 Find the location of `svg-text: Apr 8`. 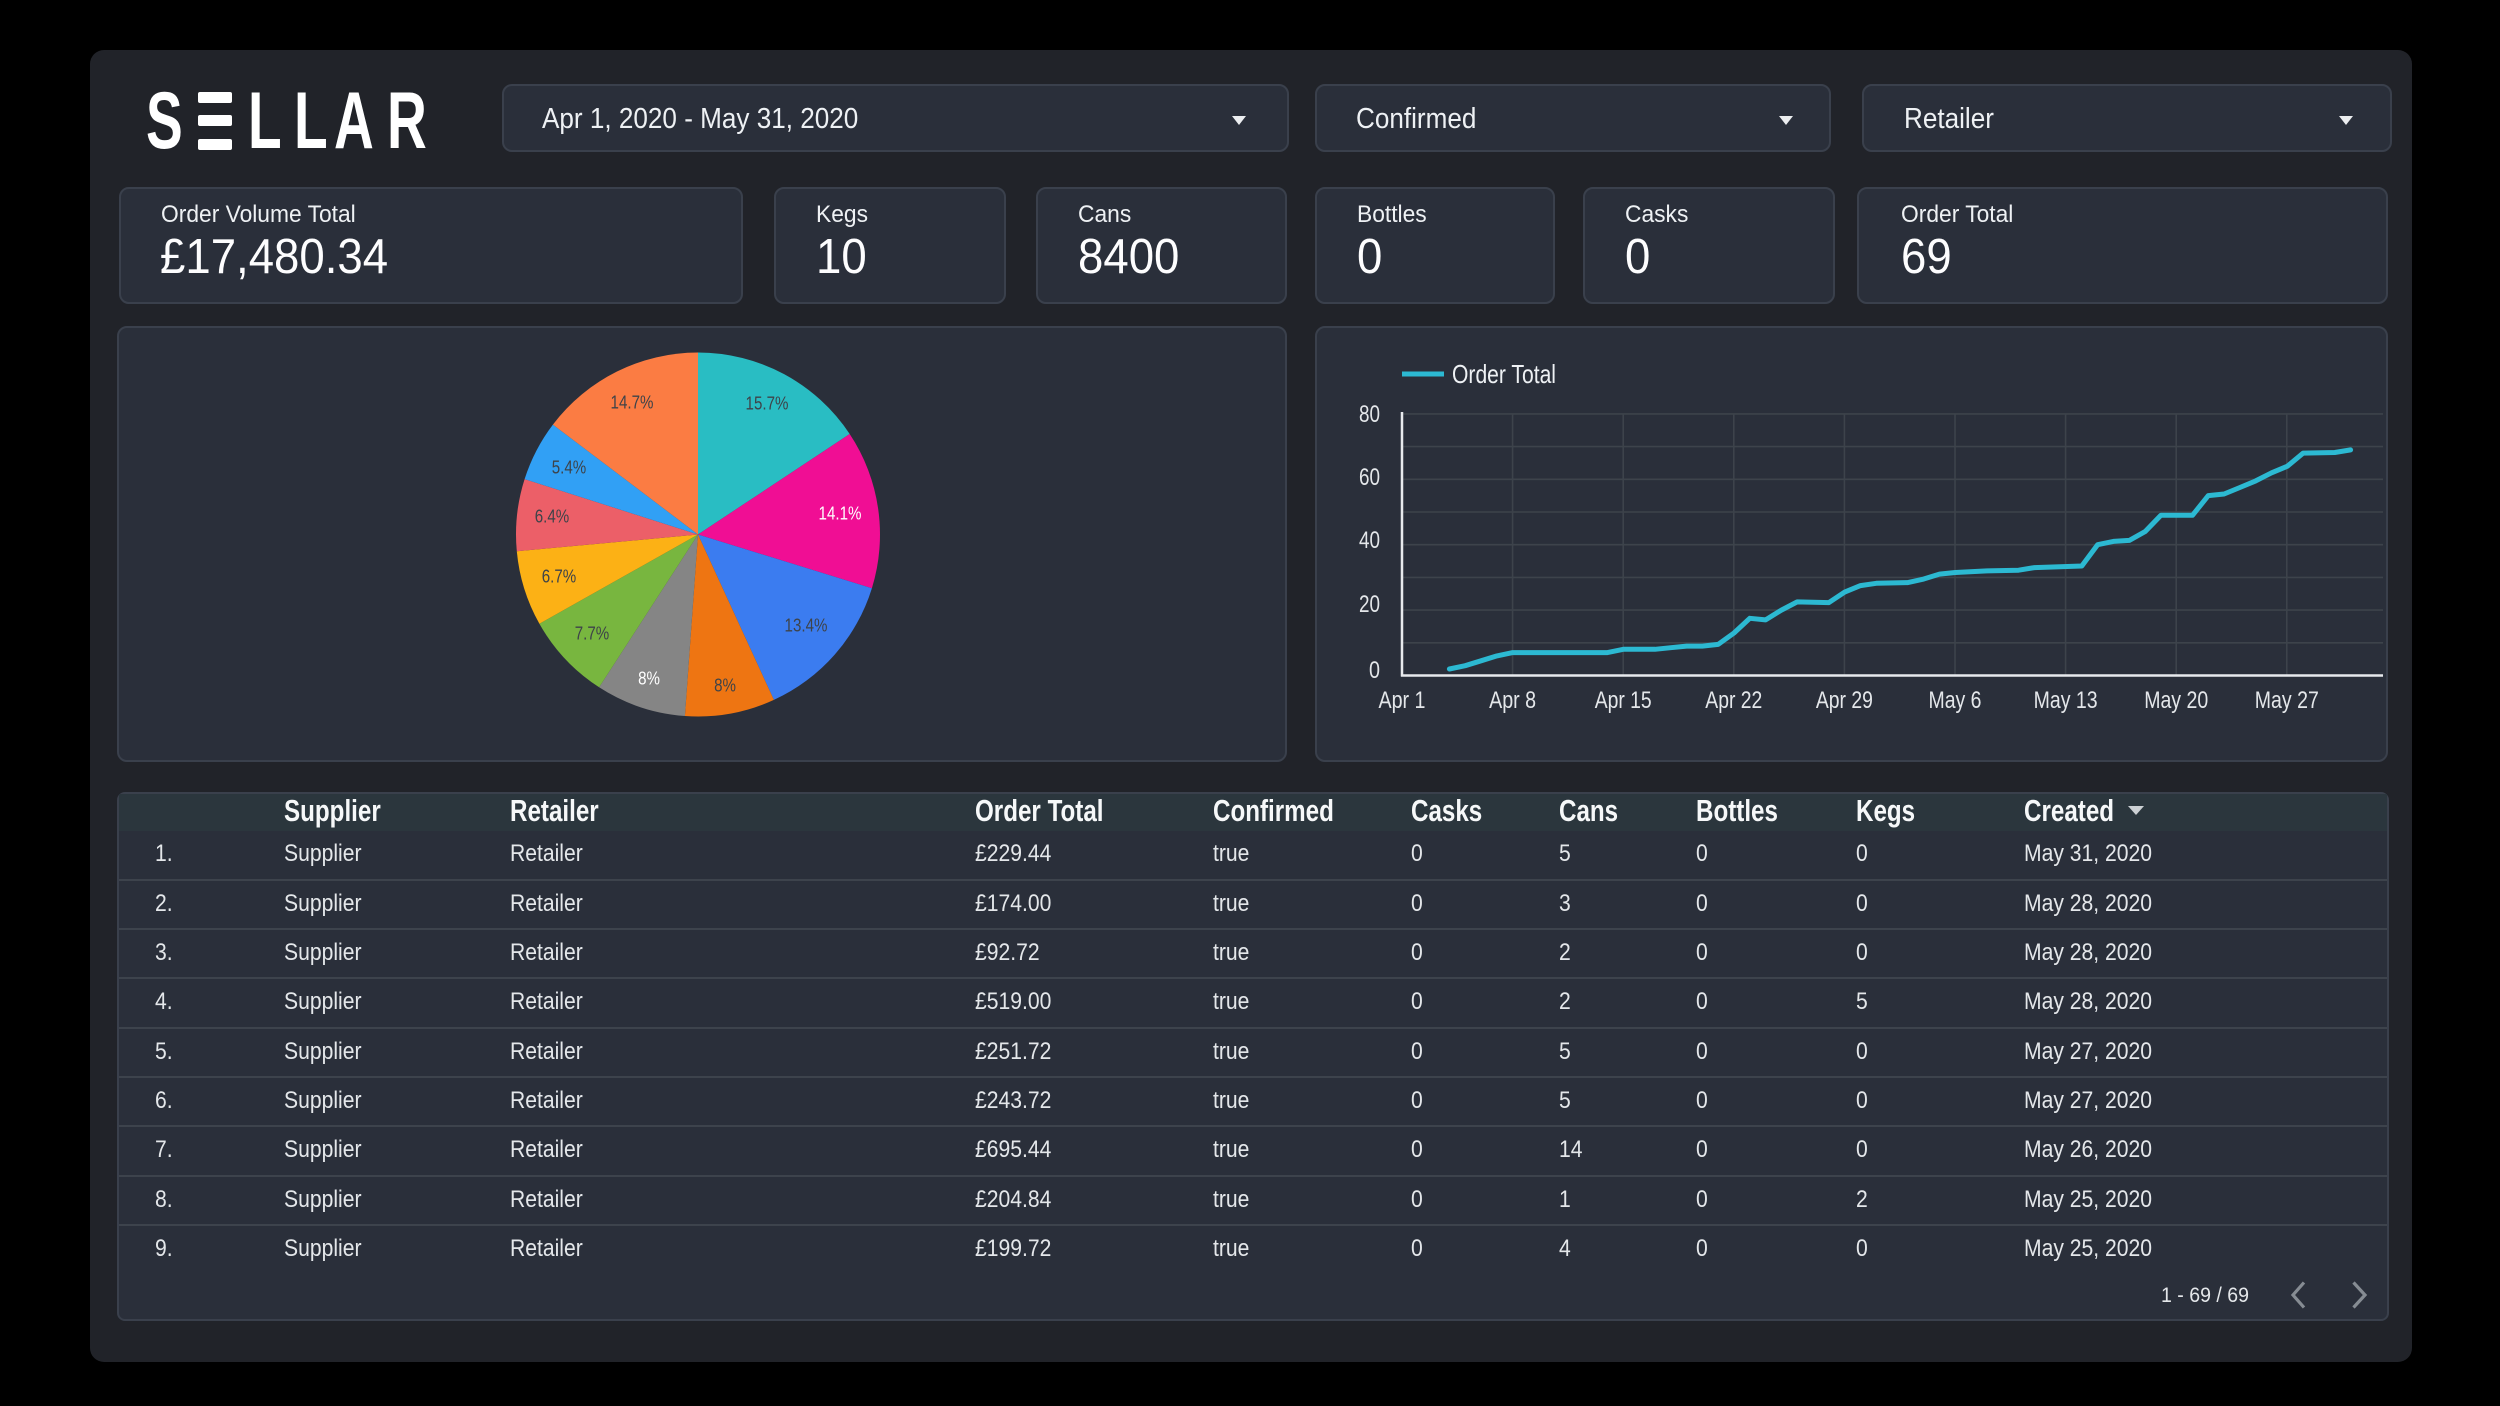

svg-text: Apr 8 is located at coordinates (1512, 700).